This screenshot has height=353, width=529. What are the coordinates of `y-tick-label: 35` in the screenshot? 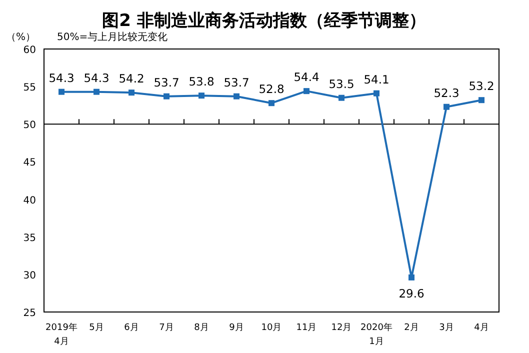 It's located at (29, 238).